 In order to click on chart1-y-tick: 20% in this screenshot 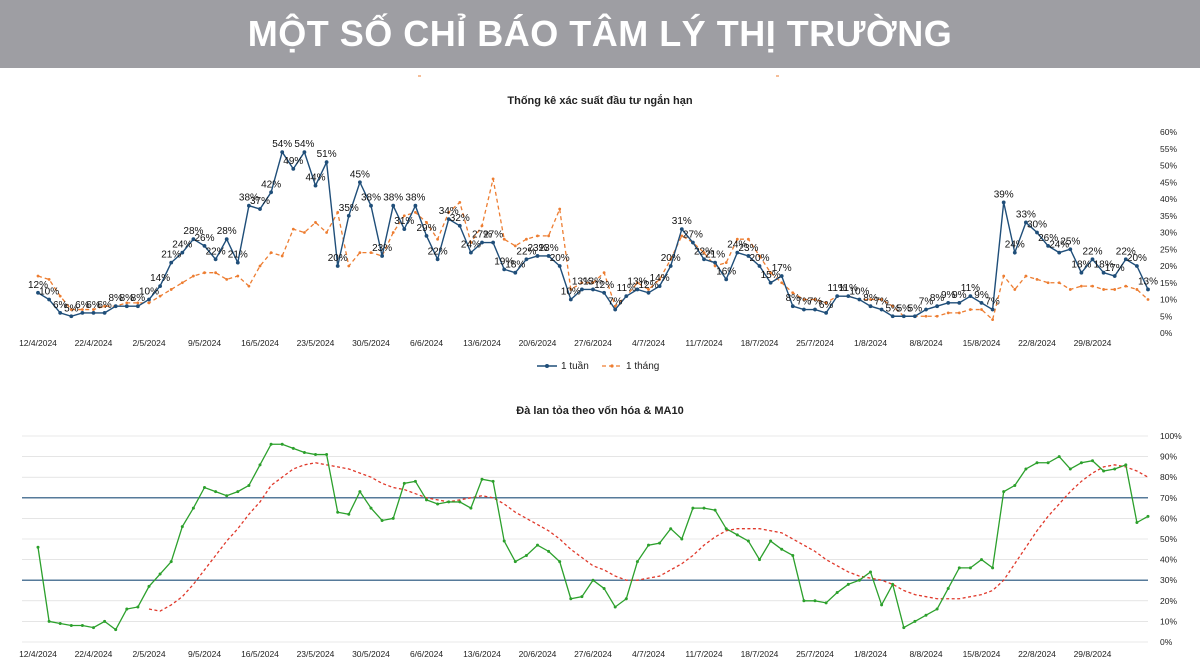, I will do `click(1168, 266)`.